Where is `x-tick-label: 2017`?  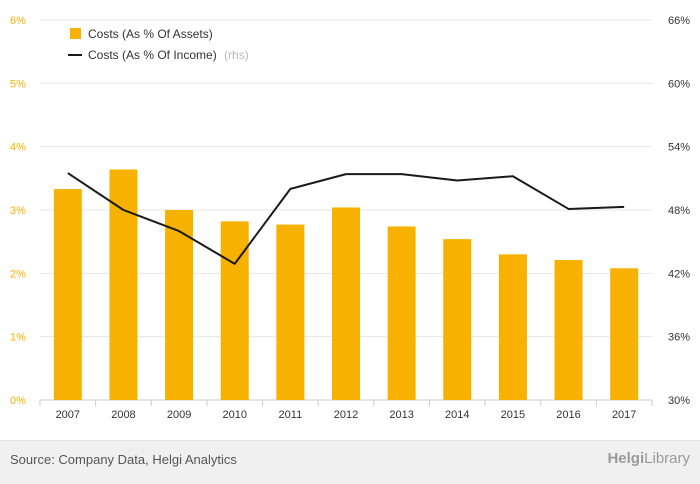
x-tick-label: 2017 is located at coordinates (624, 415).